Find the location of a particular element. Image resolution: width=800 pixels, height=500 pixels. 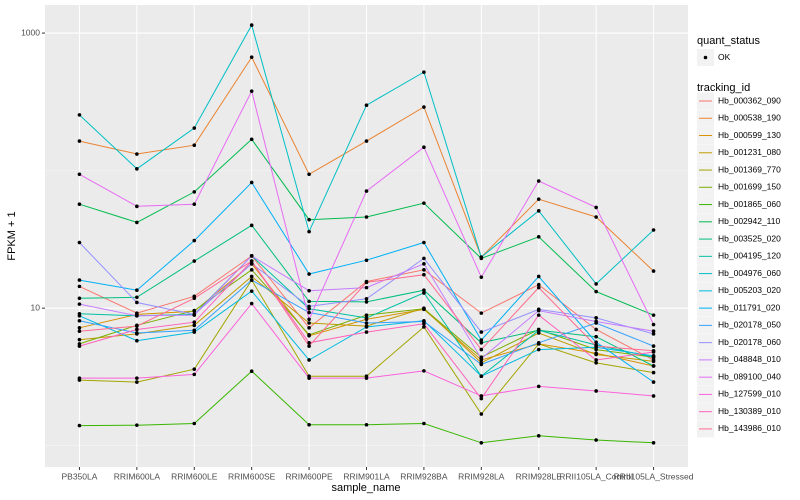

x-tick-label: PB350LA is located at coordinates (79, 476).